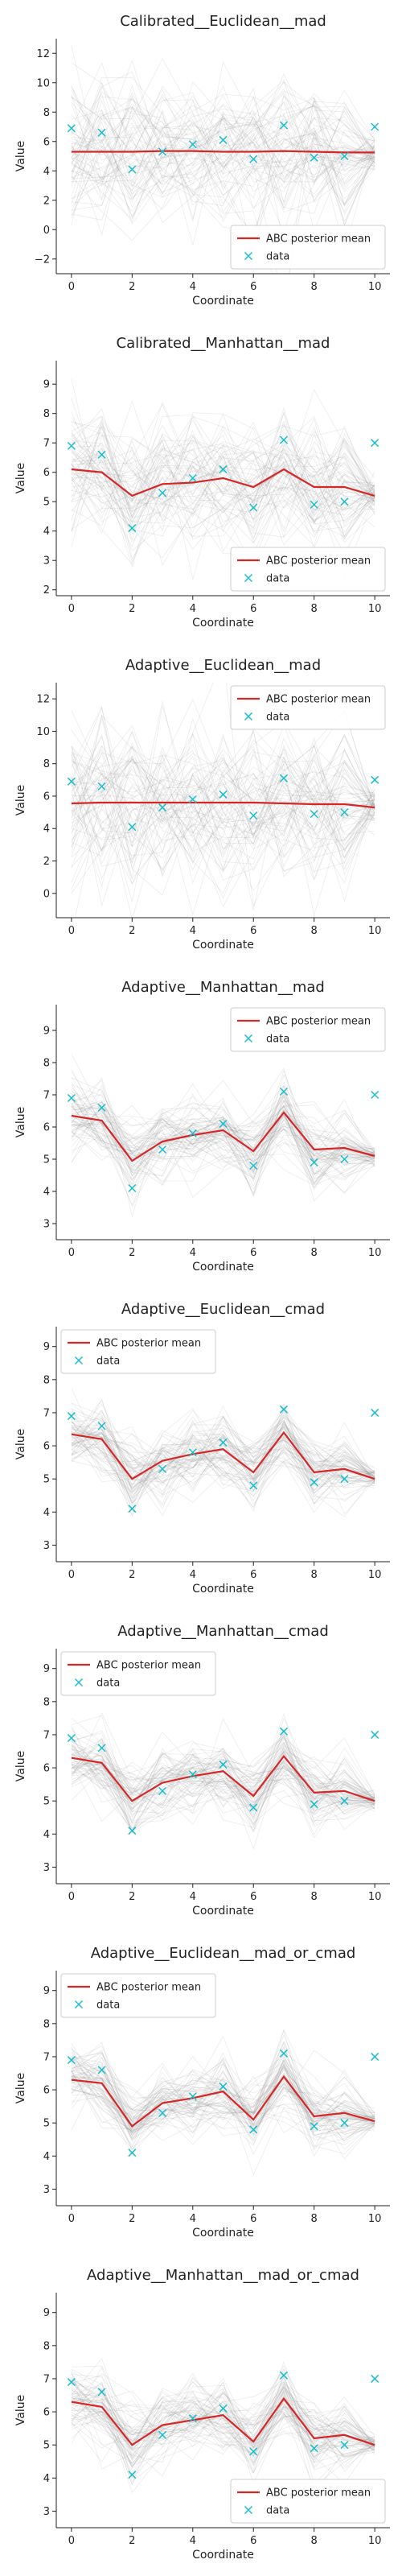 The height and width of the screenshot is (2576, 402). What do you see at coordinates (132, 1897) in the screenshot?
I see `x-tick-label: 2` at bounding box center [132, 1897].